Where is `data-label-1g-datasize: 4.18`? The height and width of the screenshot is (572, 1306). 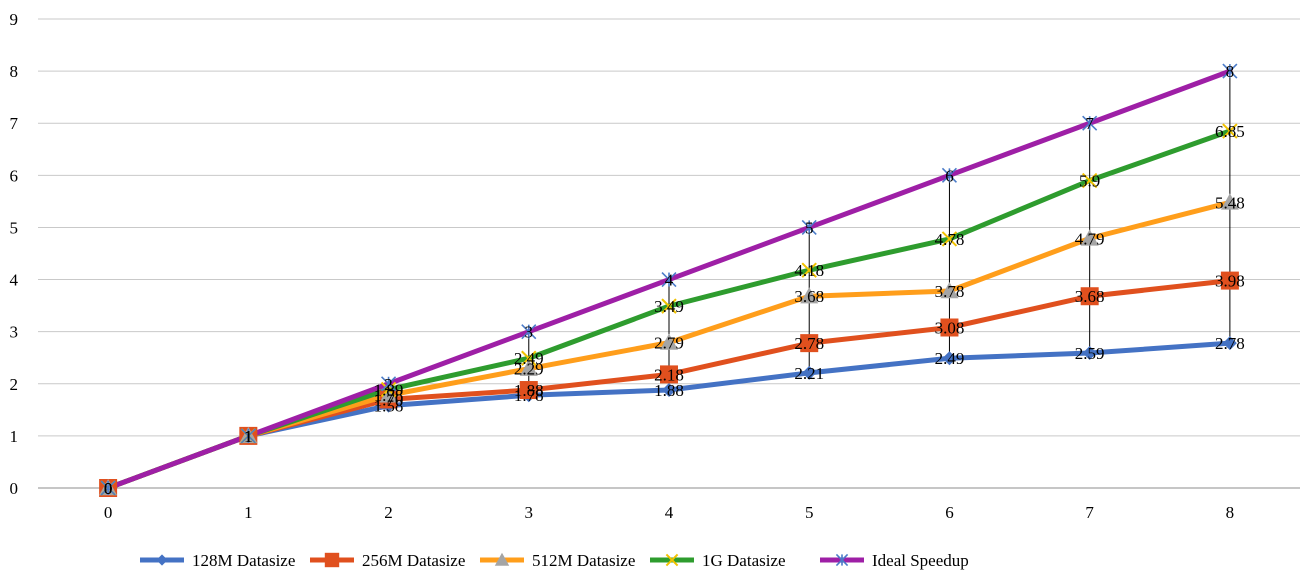 data-label-1g-datasize: 4.18 is located at coordinates (809, 270).